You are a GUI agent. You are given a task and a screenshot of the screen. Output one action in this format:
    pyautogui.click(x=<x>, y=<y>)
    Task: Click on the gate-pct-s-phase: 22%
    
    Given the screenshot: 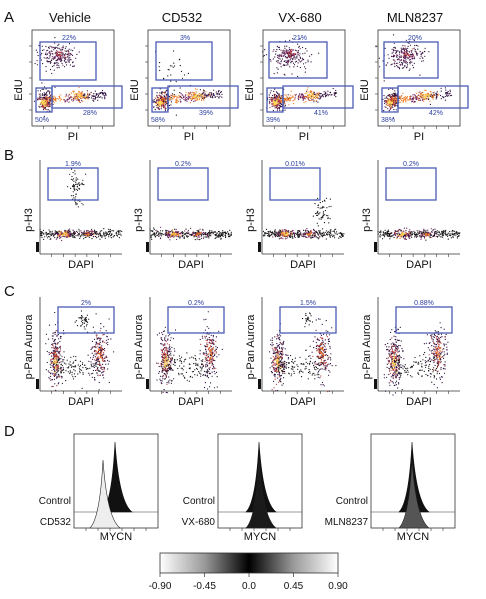 What is the action you would take?
    pyautogui.click(x=69, y=38)
    